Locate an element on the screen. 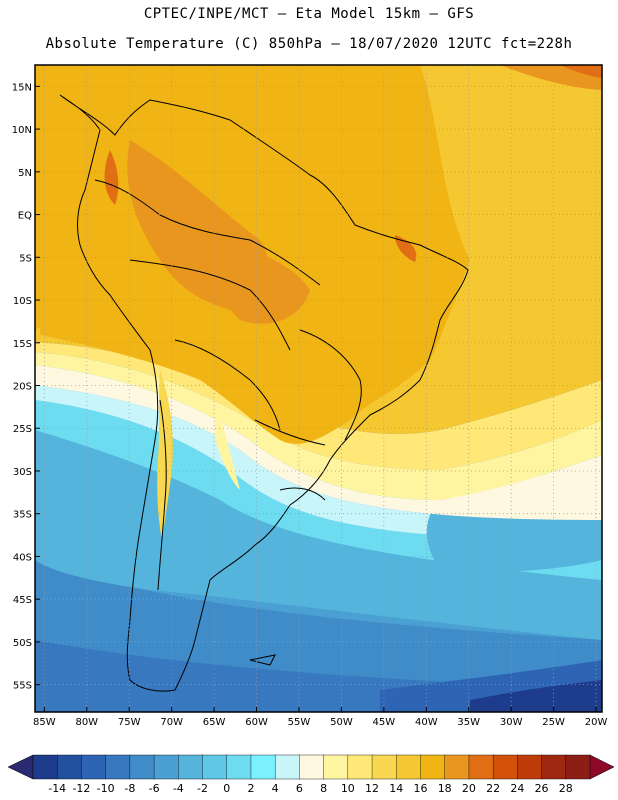 This screenshot has width=618, height=800. colorbar-label: -10 is located at coordinates (106, 788).